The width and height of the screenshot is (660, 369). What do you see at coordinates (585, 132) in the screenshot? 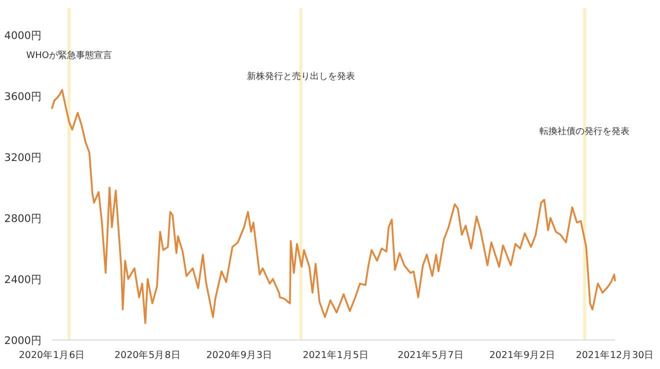
I see `annotation: 転換社債の発行を発表` at bounding box center [585, 132].